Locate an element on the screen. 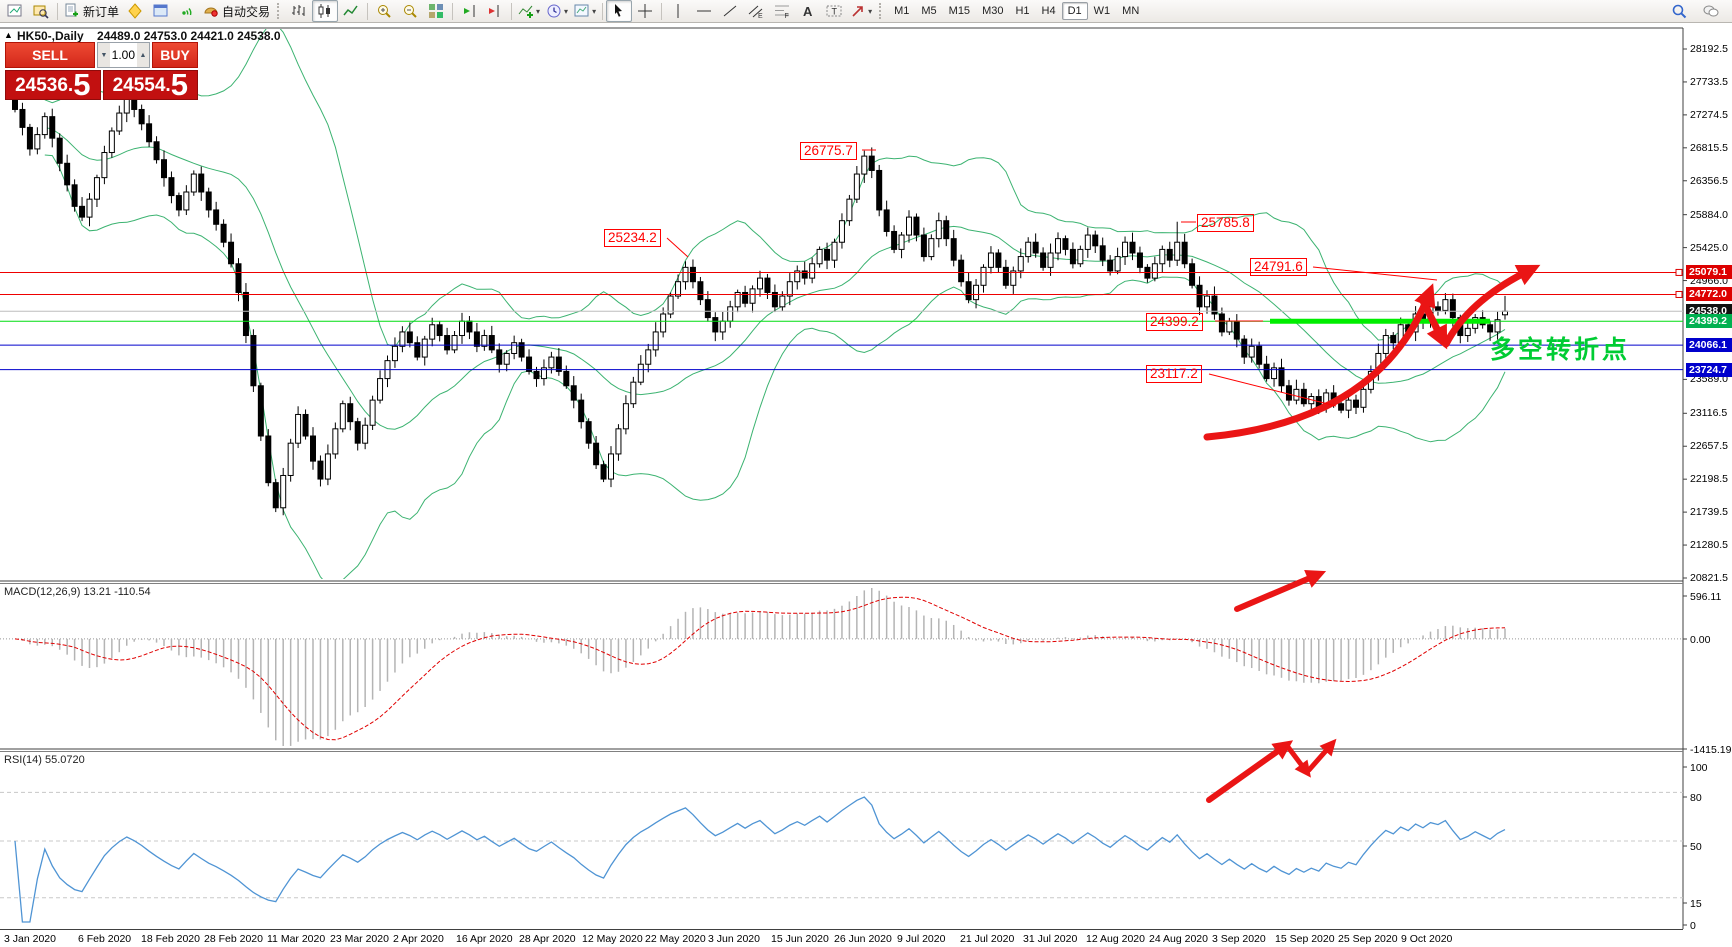 This screenshot has width=1732, height=947. timeframe-button-m5: M5 is located at coordinates (929, 11).